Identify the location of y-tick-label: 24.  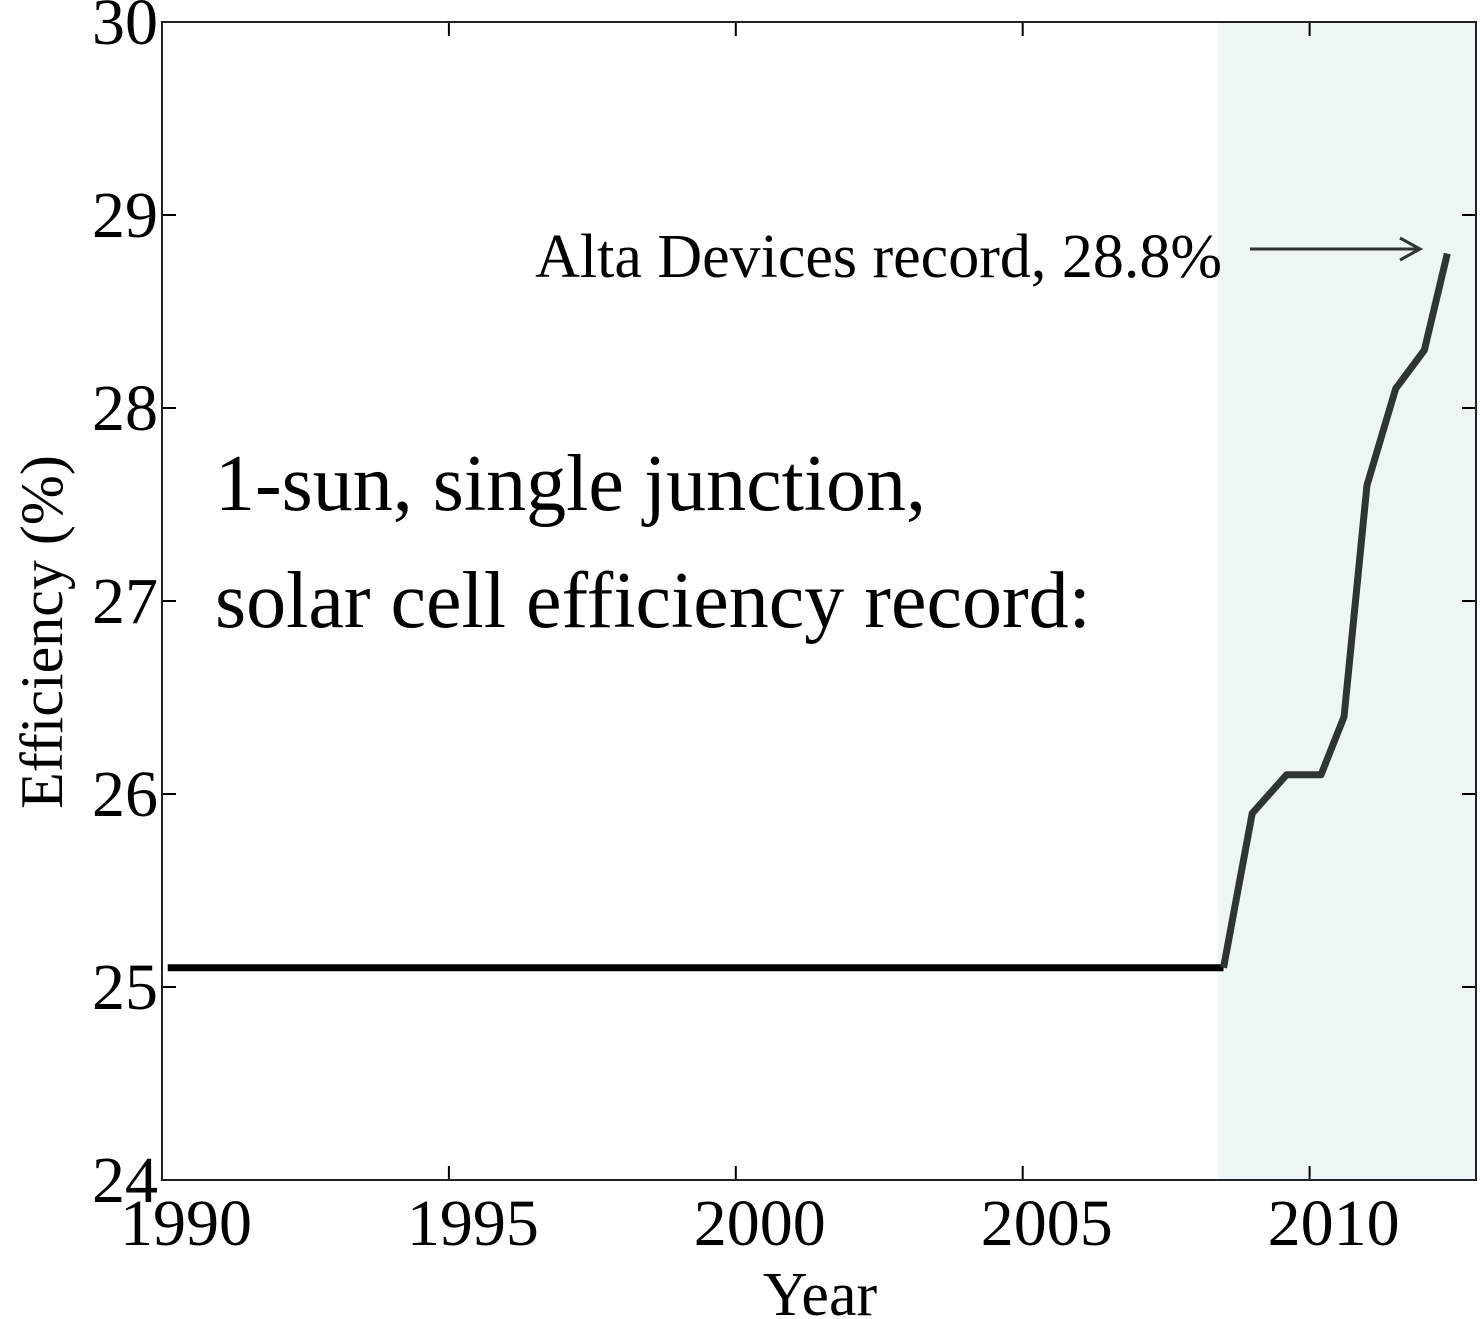
(125, 1180).